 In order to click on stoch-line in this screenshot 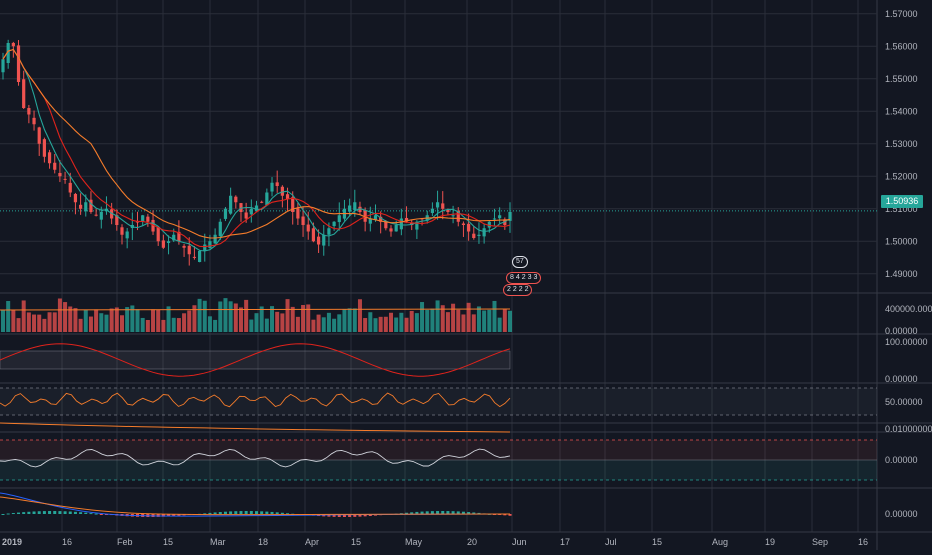, I will do `click(255, 360)`.